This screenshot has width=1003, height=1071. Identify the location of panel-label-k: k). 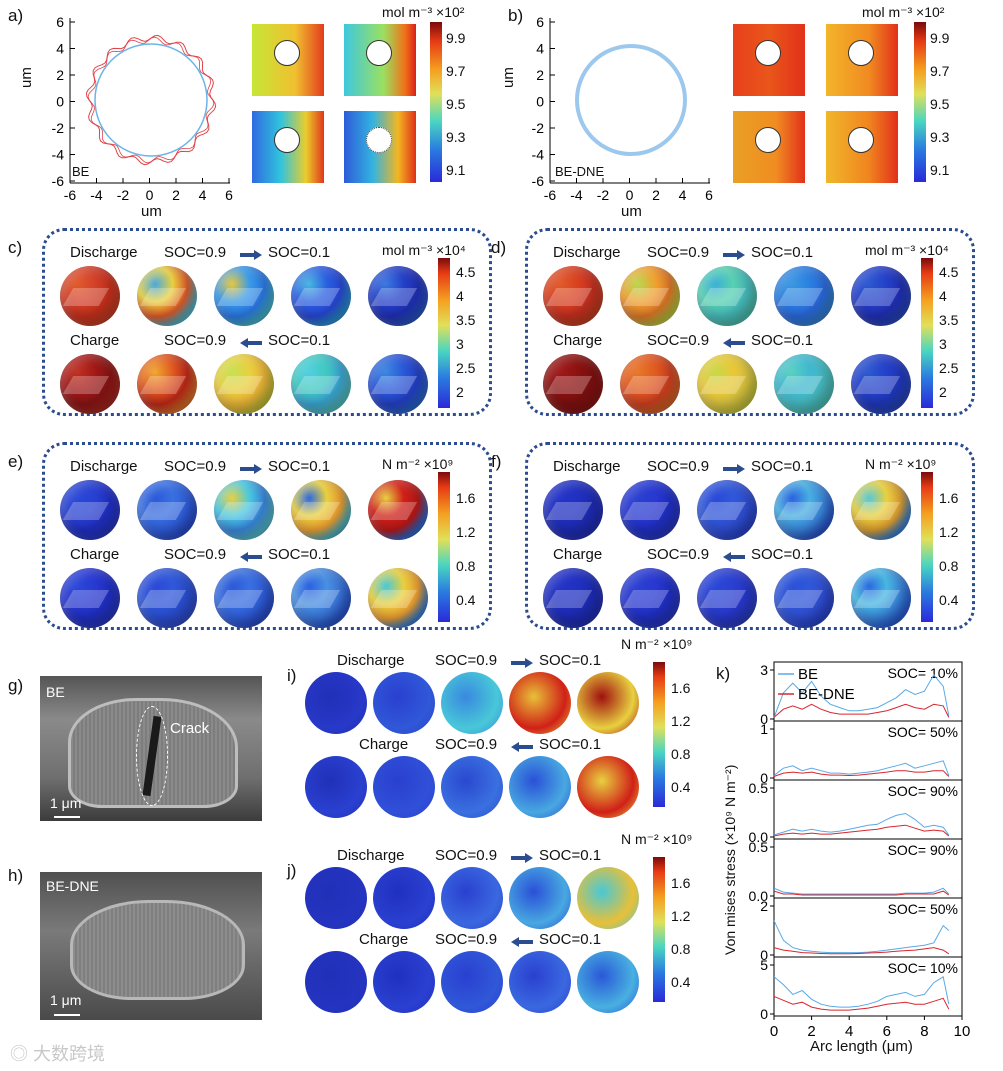
(723, 673).